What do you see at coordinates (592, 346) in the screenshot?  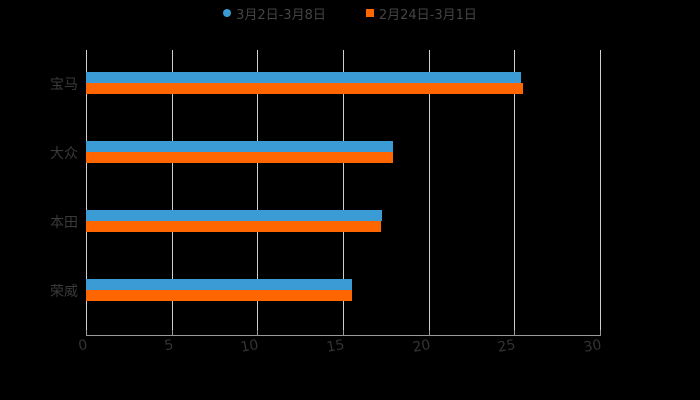 I see `x-tick-label: 30` at bounding box center [592, 346].